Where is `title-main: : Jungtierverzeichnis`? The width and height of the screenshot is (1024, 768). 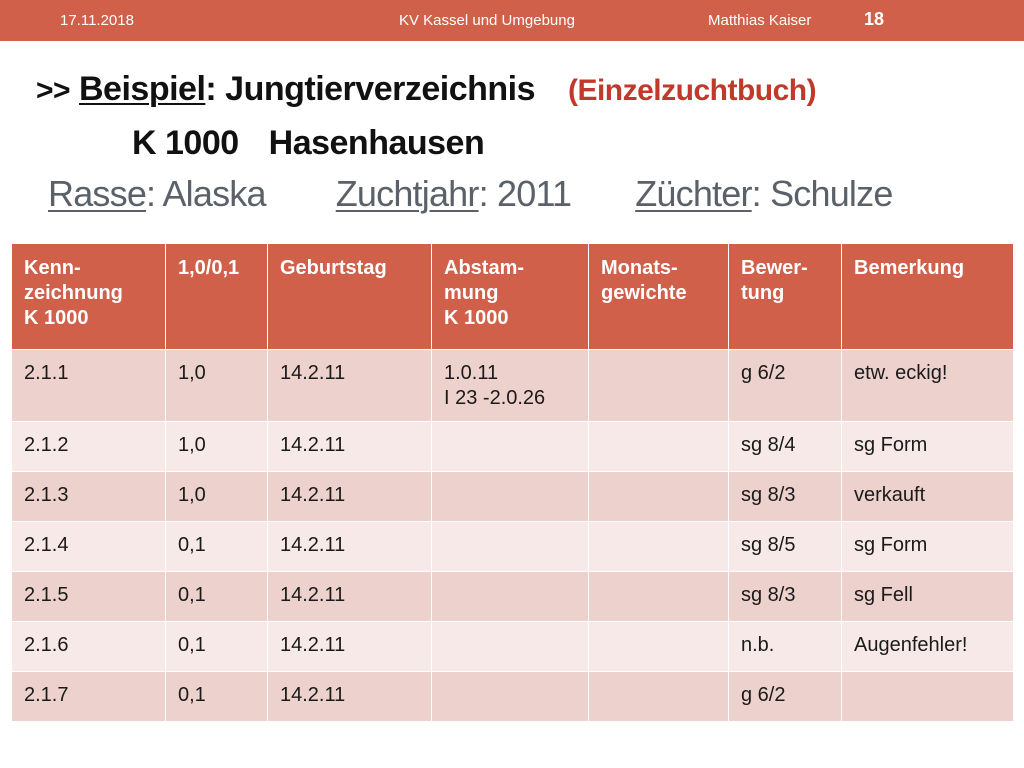 title-main: : Jungtierverzeichnis is located at coordinates (370, 89).